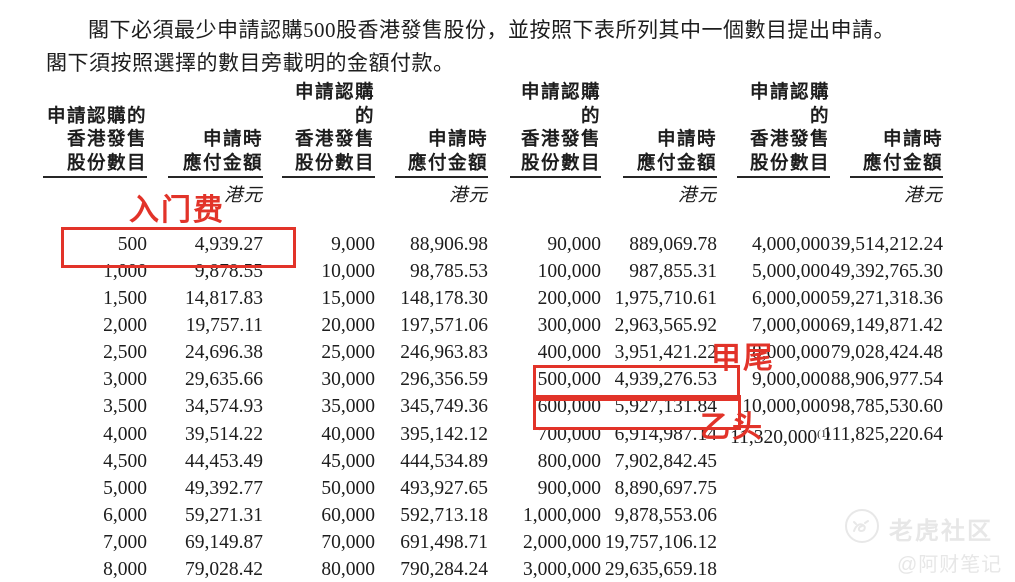 This screenshot has width=1015, height=582. I want to click on amount-cell: 395,142.12, so click(444, 434).